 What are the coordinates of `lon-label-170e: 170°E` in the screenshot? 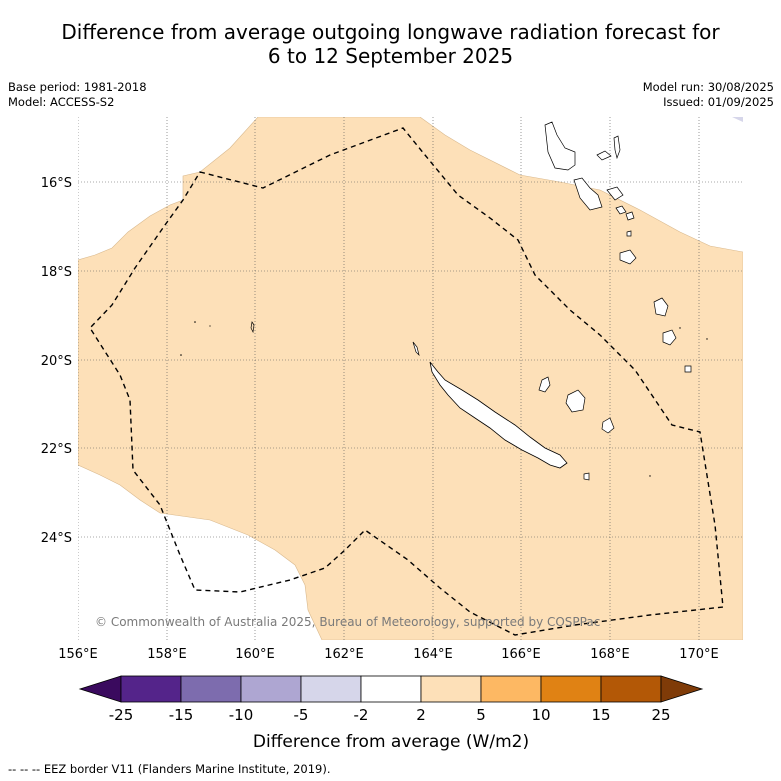 It's located at (699, 654).